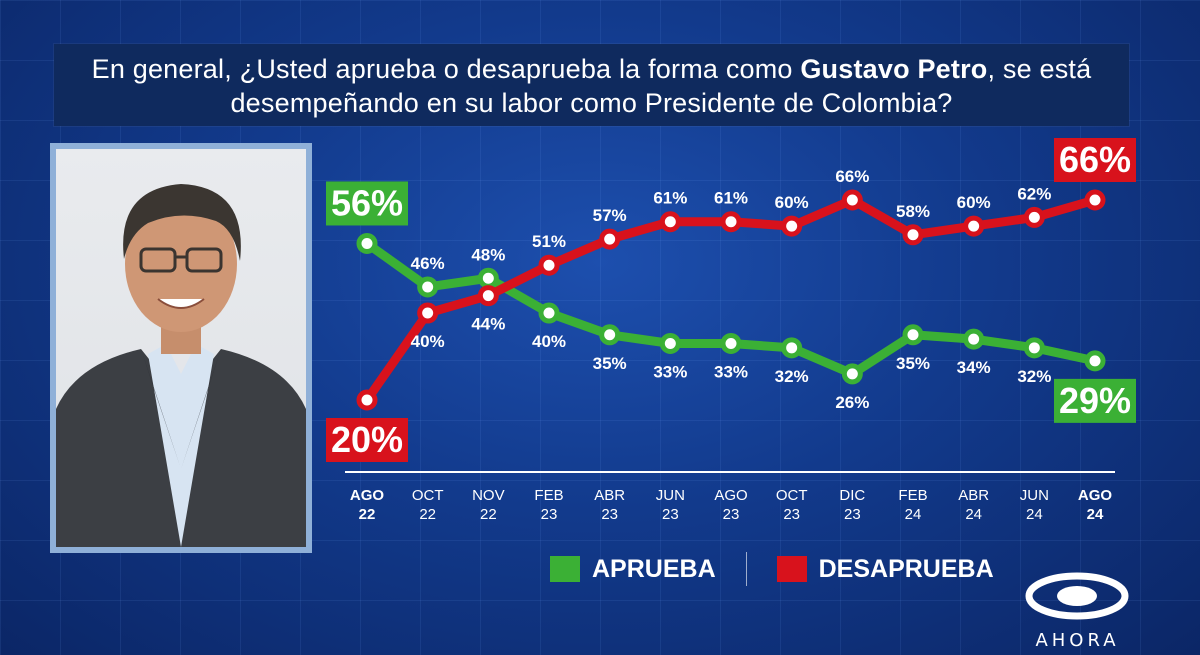 The image size is (1200, 655). I want to click on value-label-desaprueba-11: 62%, so click(1034, 193).